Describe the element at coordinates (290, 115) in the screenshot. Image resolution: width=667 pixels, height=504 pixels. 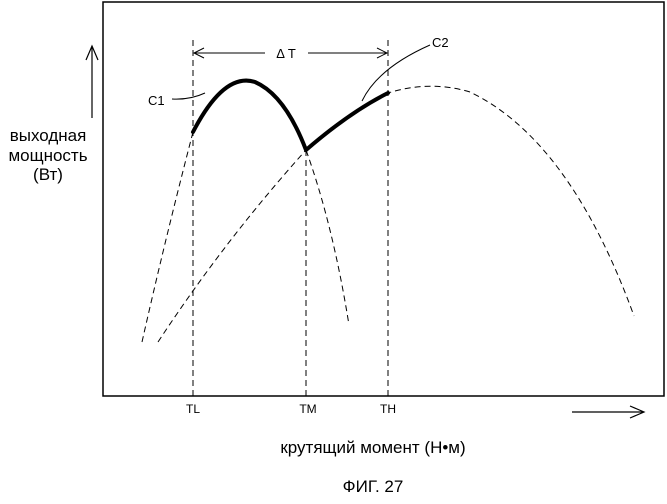
I see `combined-output-curve` at that location.